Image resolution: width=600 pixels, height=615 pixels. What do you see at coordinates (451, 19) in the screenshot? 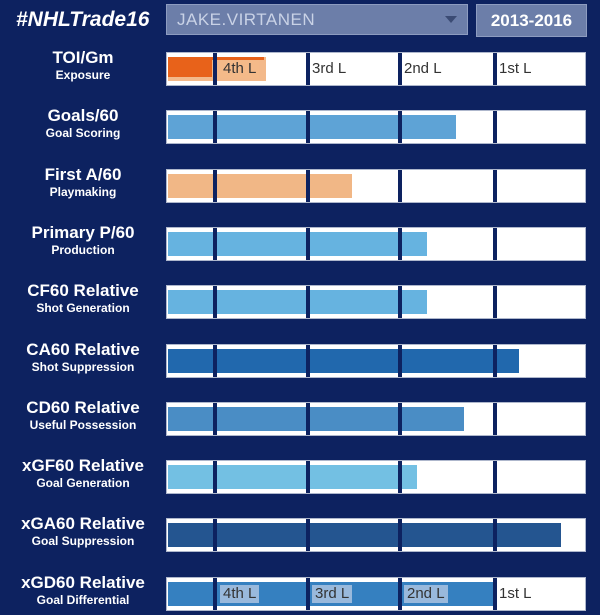
I see `chevron-down-icon` at bounding box center [451, 19].